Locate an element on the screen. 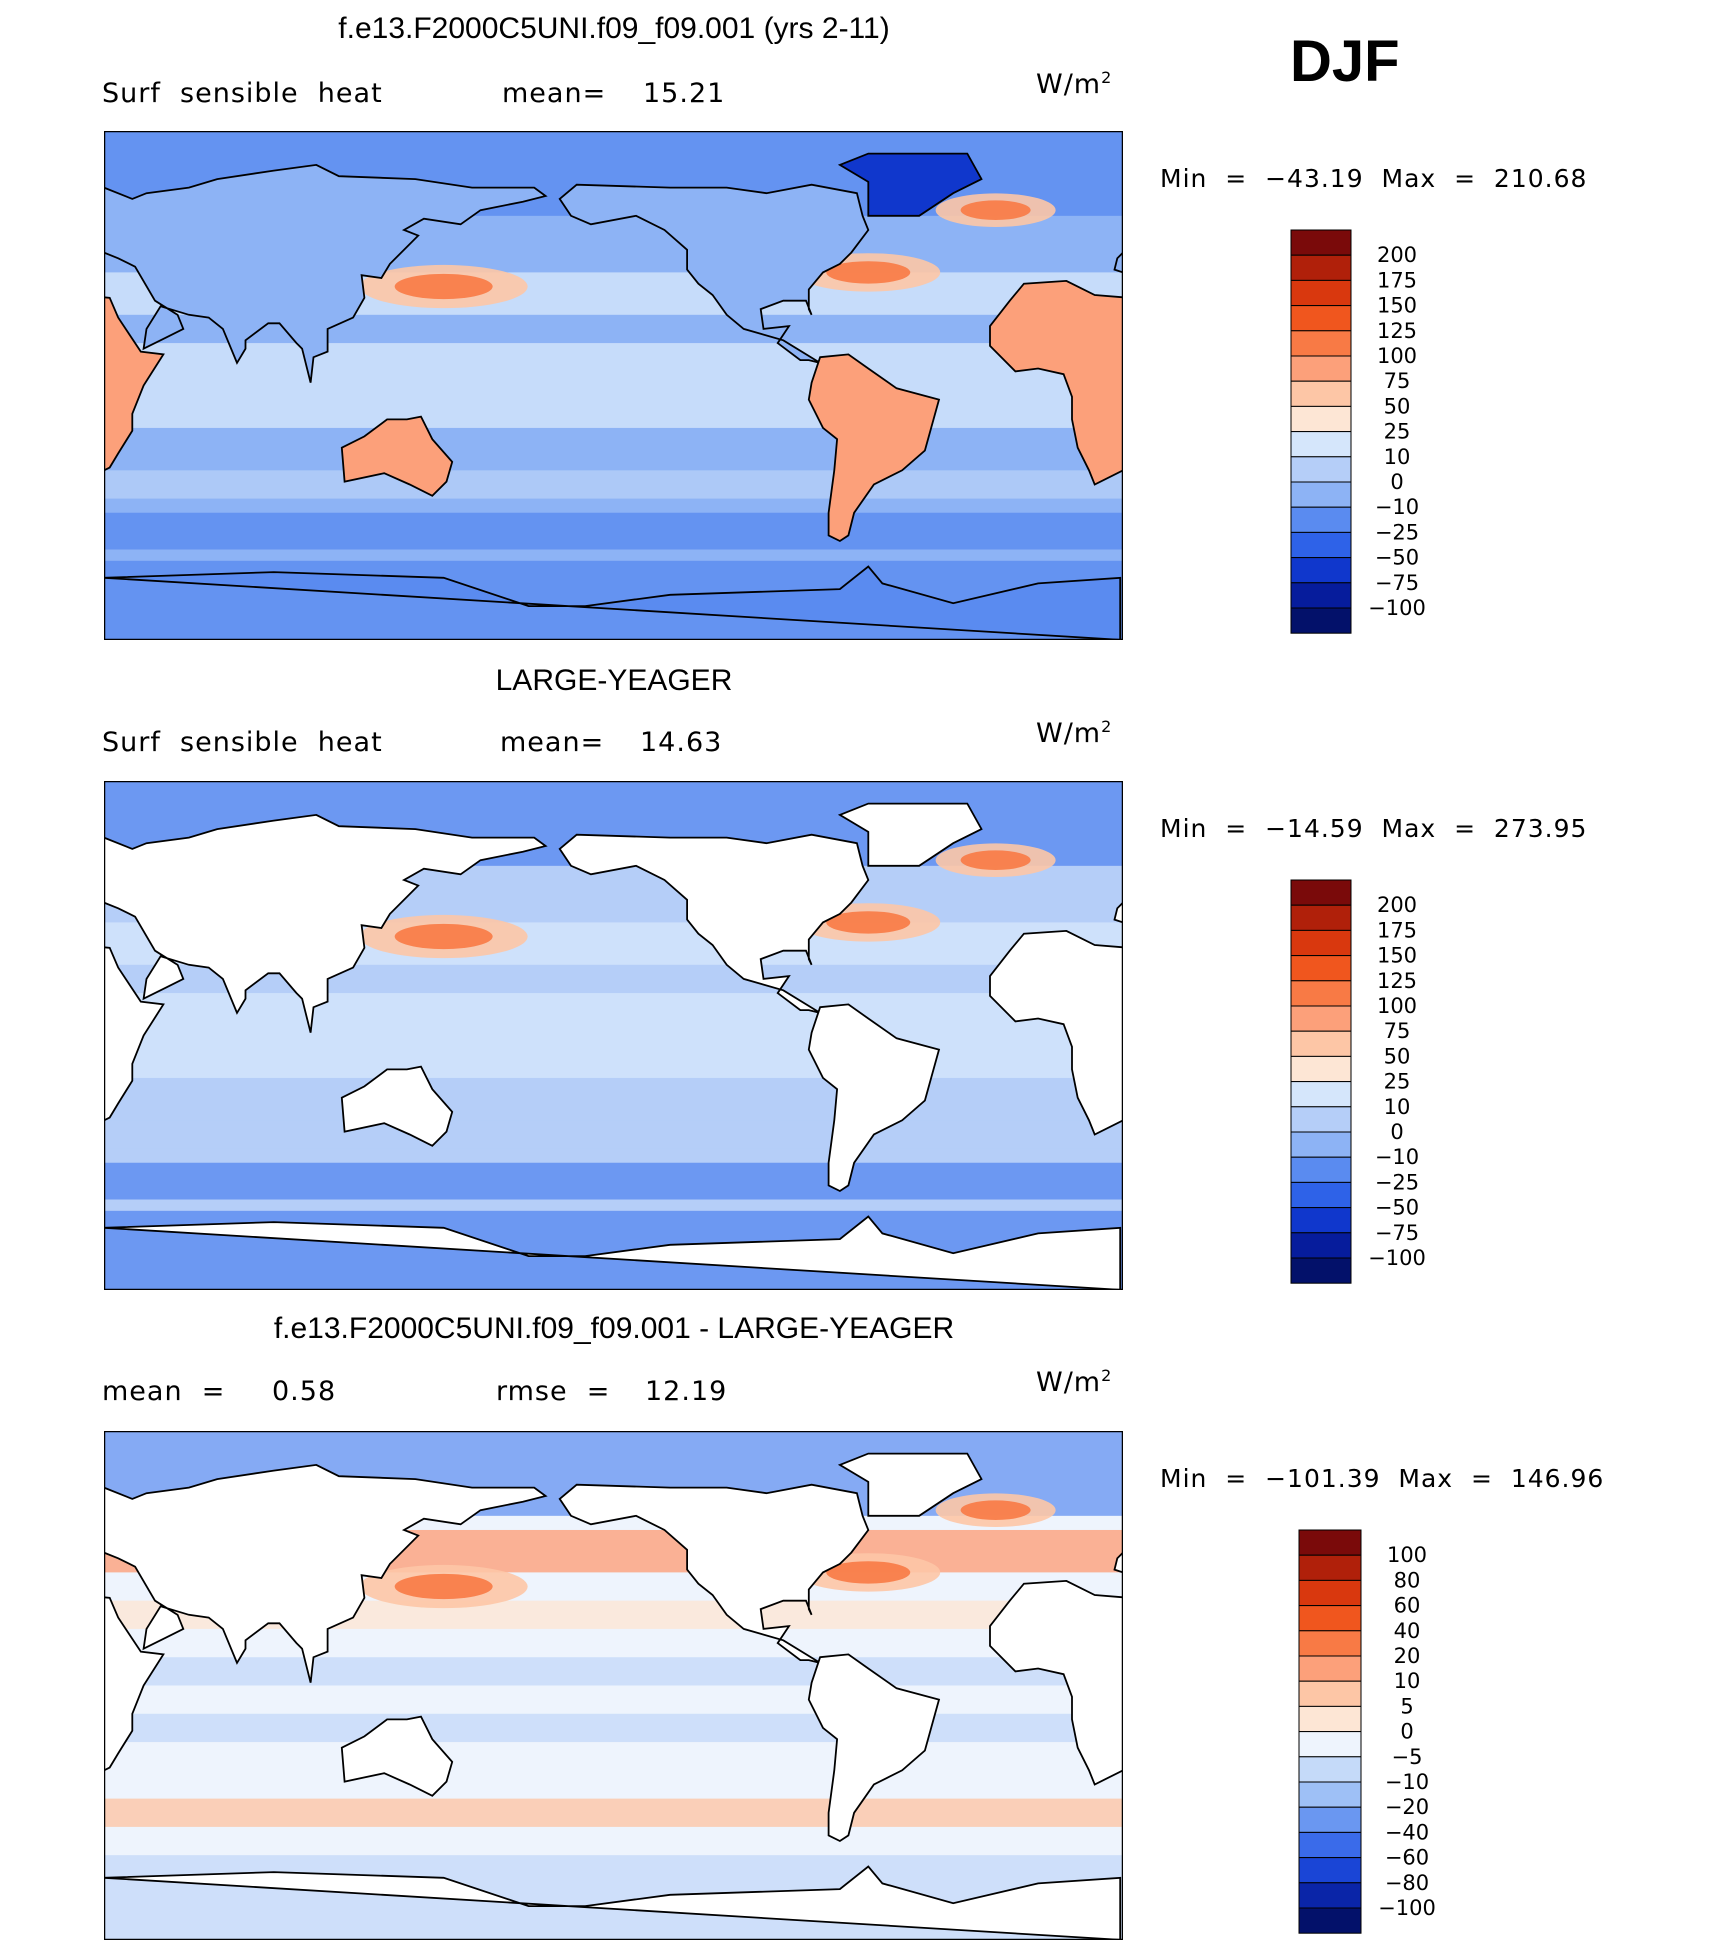  panel-3-rmse-value: 12.19 is located at coordinates (686, 1391).